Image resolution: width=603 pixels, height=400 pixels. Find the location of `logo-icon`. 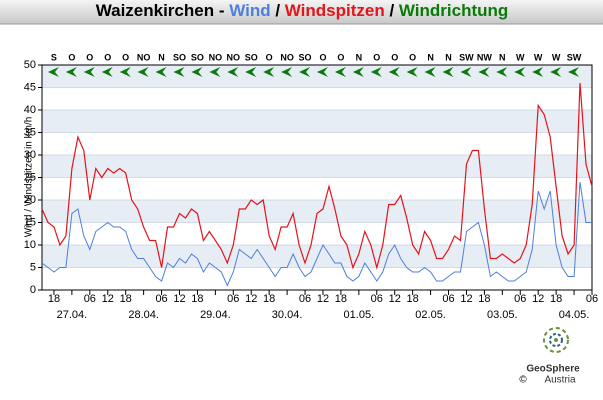

logo-icon is located at coordinates (556, 340).